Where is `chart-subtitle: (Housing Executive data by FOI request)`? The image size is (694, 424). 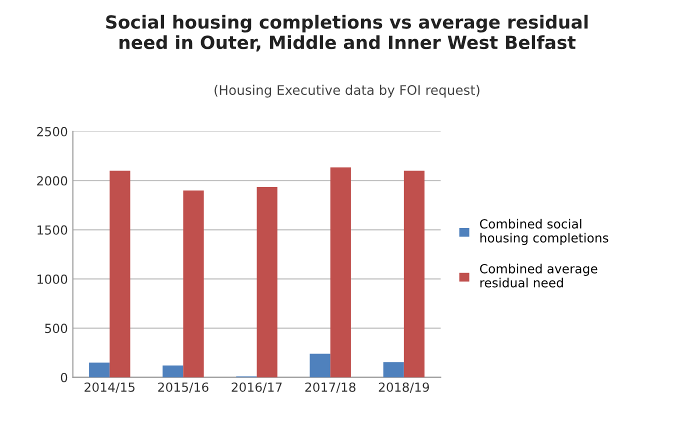 chart-subtitle: (Housing Executive data by FOI request) is located at coordinates (347, 91).